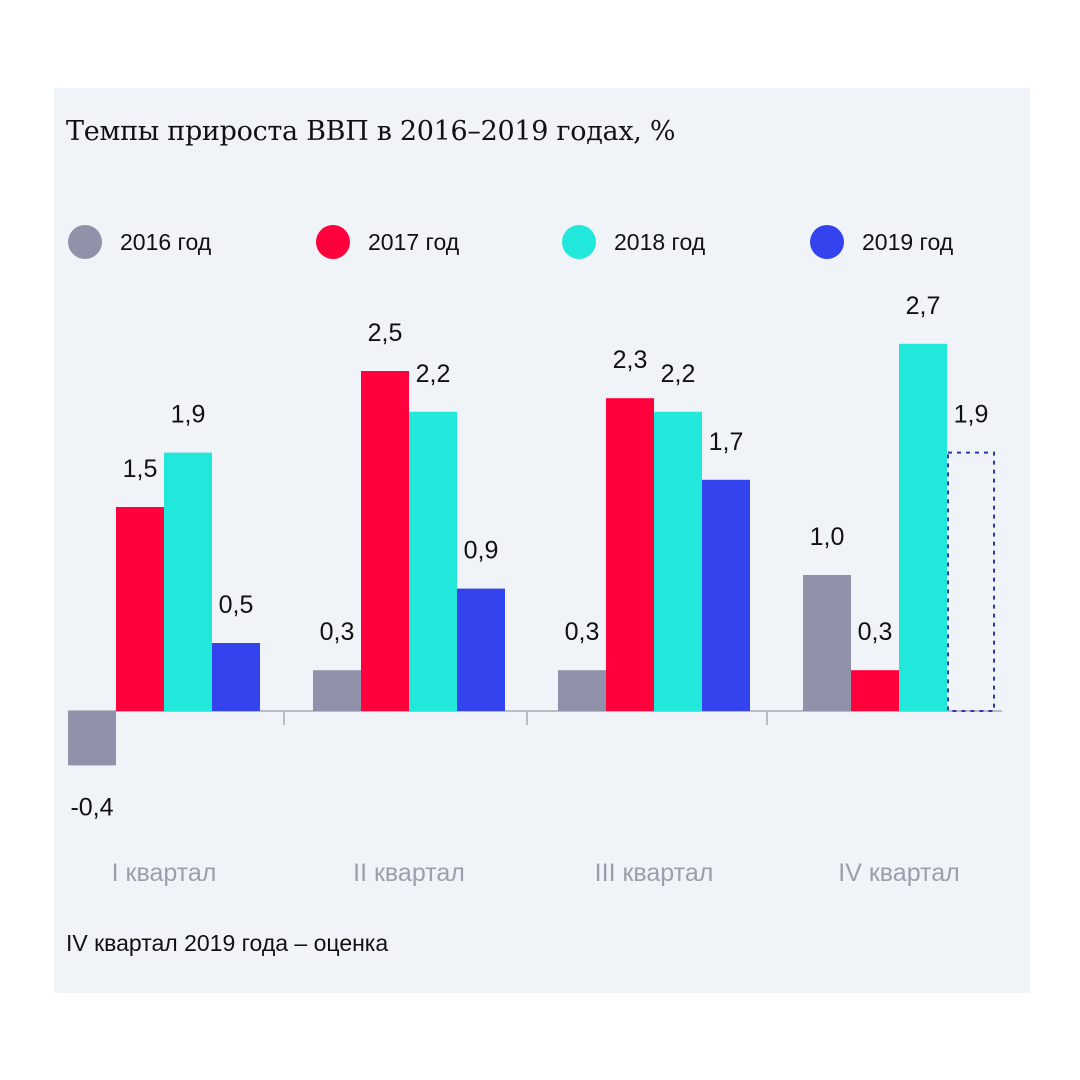  I want to click on legend-item-2019: 2019 год, so click(881, 242).